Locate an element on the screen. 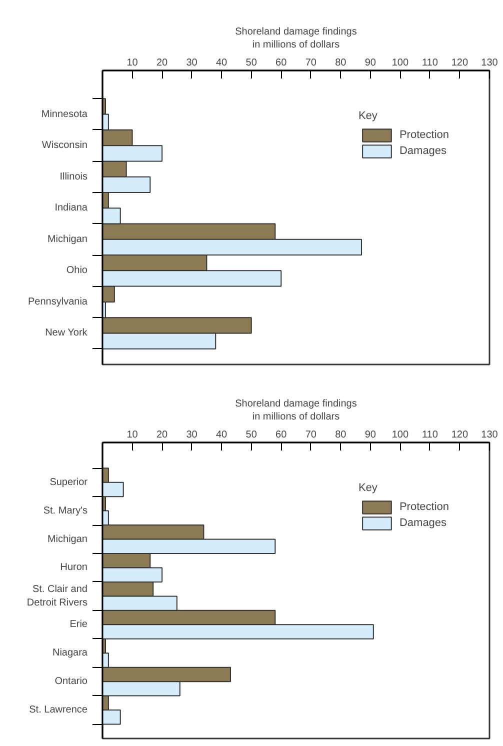  y-tick-label: Minnesota is located at coordinates (64, 114).